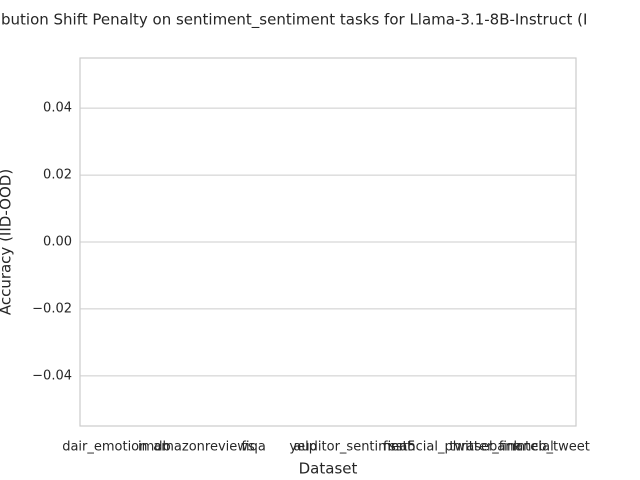 This screenshot has width=640, height=480. Describe the element at coordinates (253, 447) in the screenshot. I see `x-tick-label: fiqa` at that location.